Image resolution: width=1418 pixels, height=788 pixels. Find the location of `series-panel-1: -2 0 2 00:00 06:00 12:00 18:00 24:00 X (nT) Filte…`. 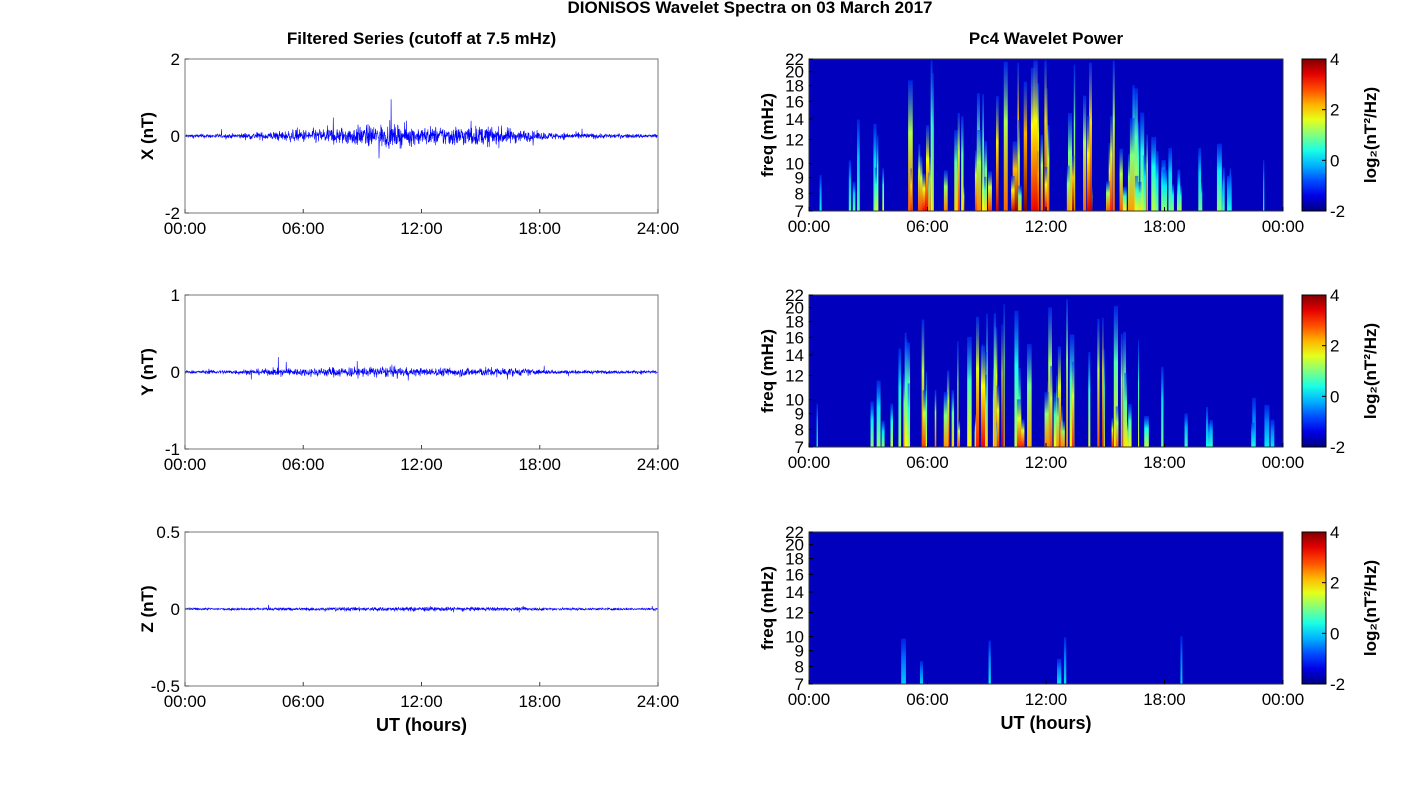

series-panel-1: -2 0 2 00:00 06:00 12:00 18:00 24:00 X (nT) Filte… is located at coordinates (408, 133).